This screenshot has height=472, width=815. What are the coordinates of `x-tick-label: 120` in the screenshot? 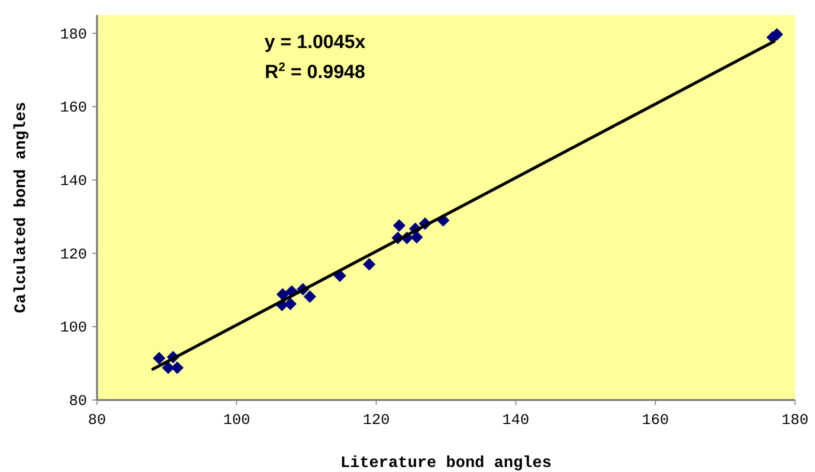 It's located at (376, 420).